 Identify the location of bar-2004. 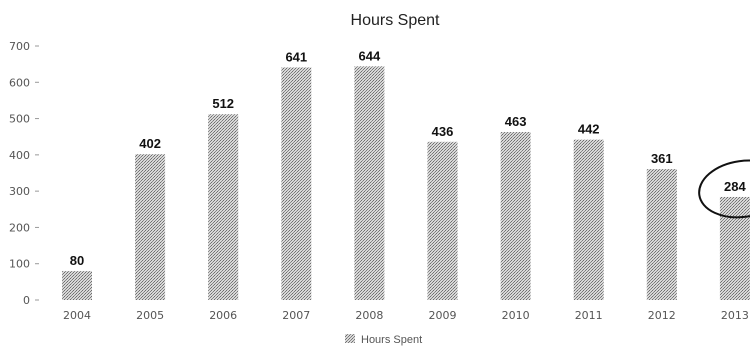
(77, 285).